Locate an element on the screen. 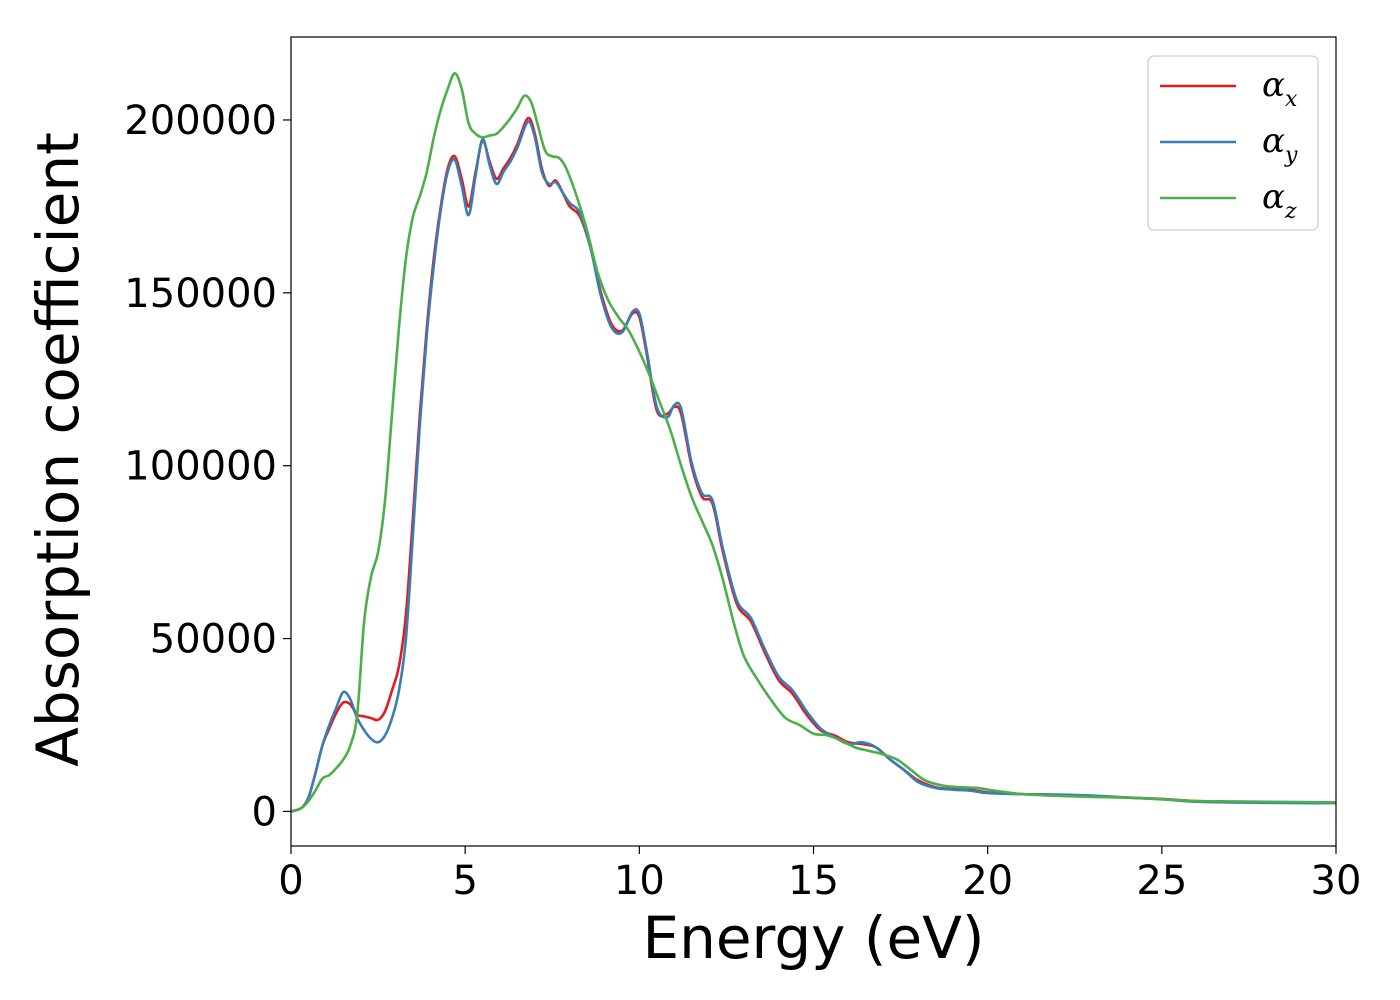  y-axis: 0 50000 100000 150000 200000 is located at coordinates (207, 466).